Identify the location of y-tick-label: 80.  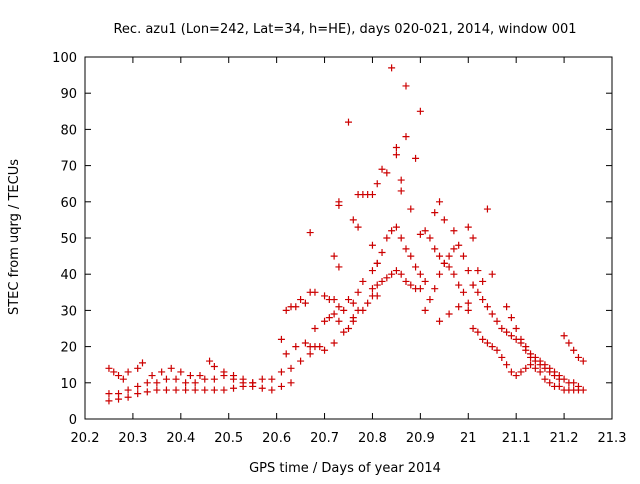
(68, 130).